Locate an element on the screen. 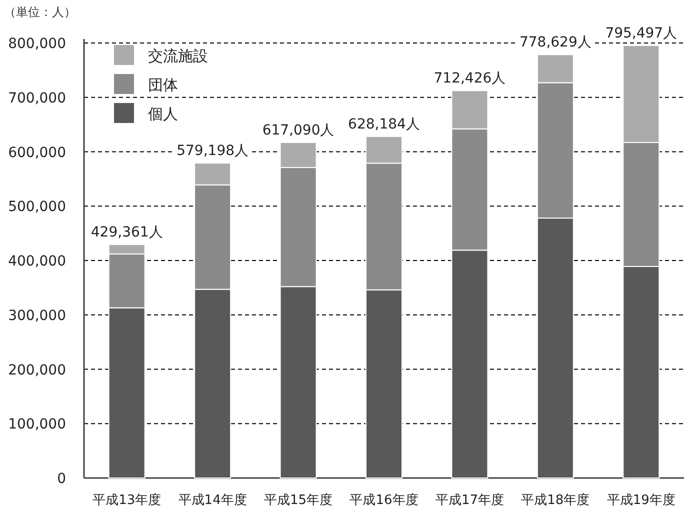  legend-label: 団体 is located at coordinates (163, 85).